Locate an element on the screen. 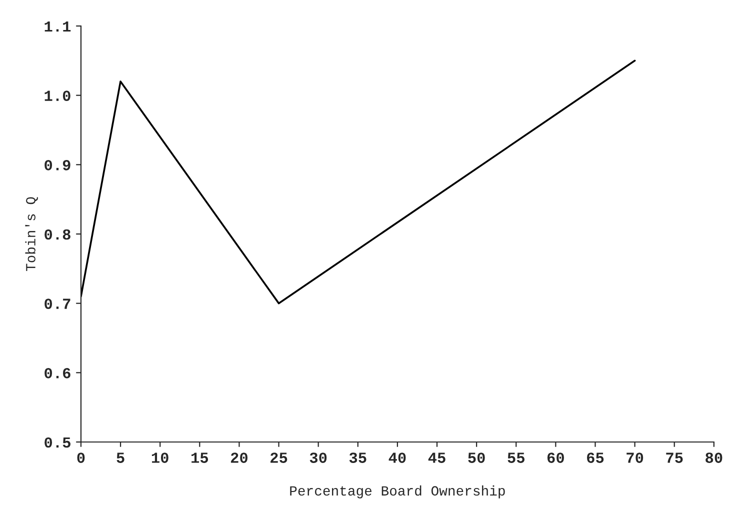  x-axis-title: Percentage Board Ownership is located at coordinates (397, 491).